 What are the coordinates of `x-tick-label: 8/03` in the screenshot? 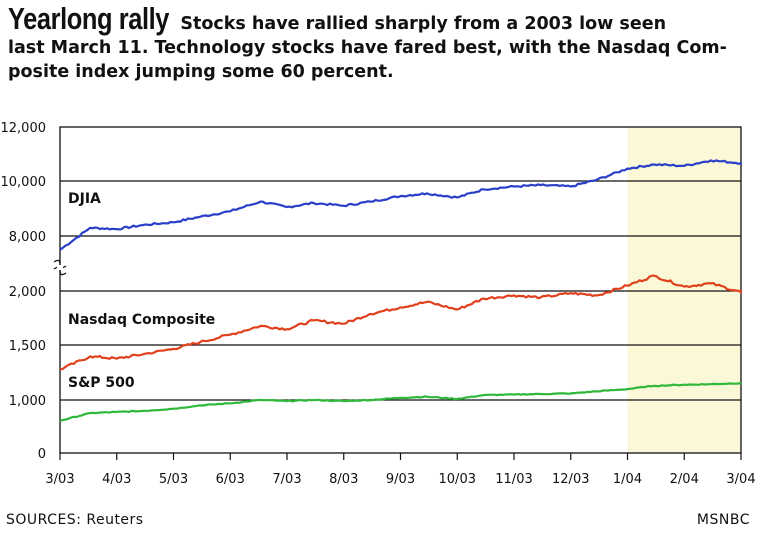 It's located at (343, 479).